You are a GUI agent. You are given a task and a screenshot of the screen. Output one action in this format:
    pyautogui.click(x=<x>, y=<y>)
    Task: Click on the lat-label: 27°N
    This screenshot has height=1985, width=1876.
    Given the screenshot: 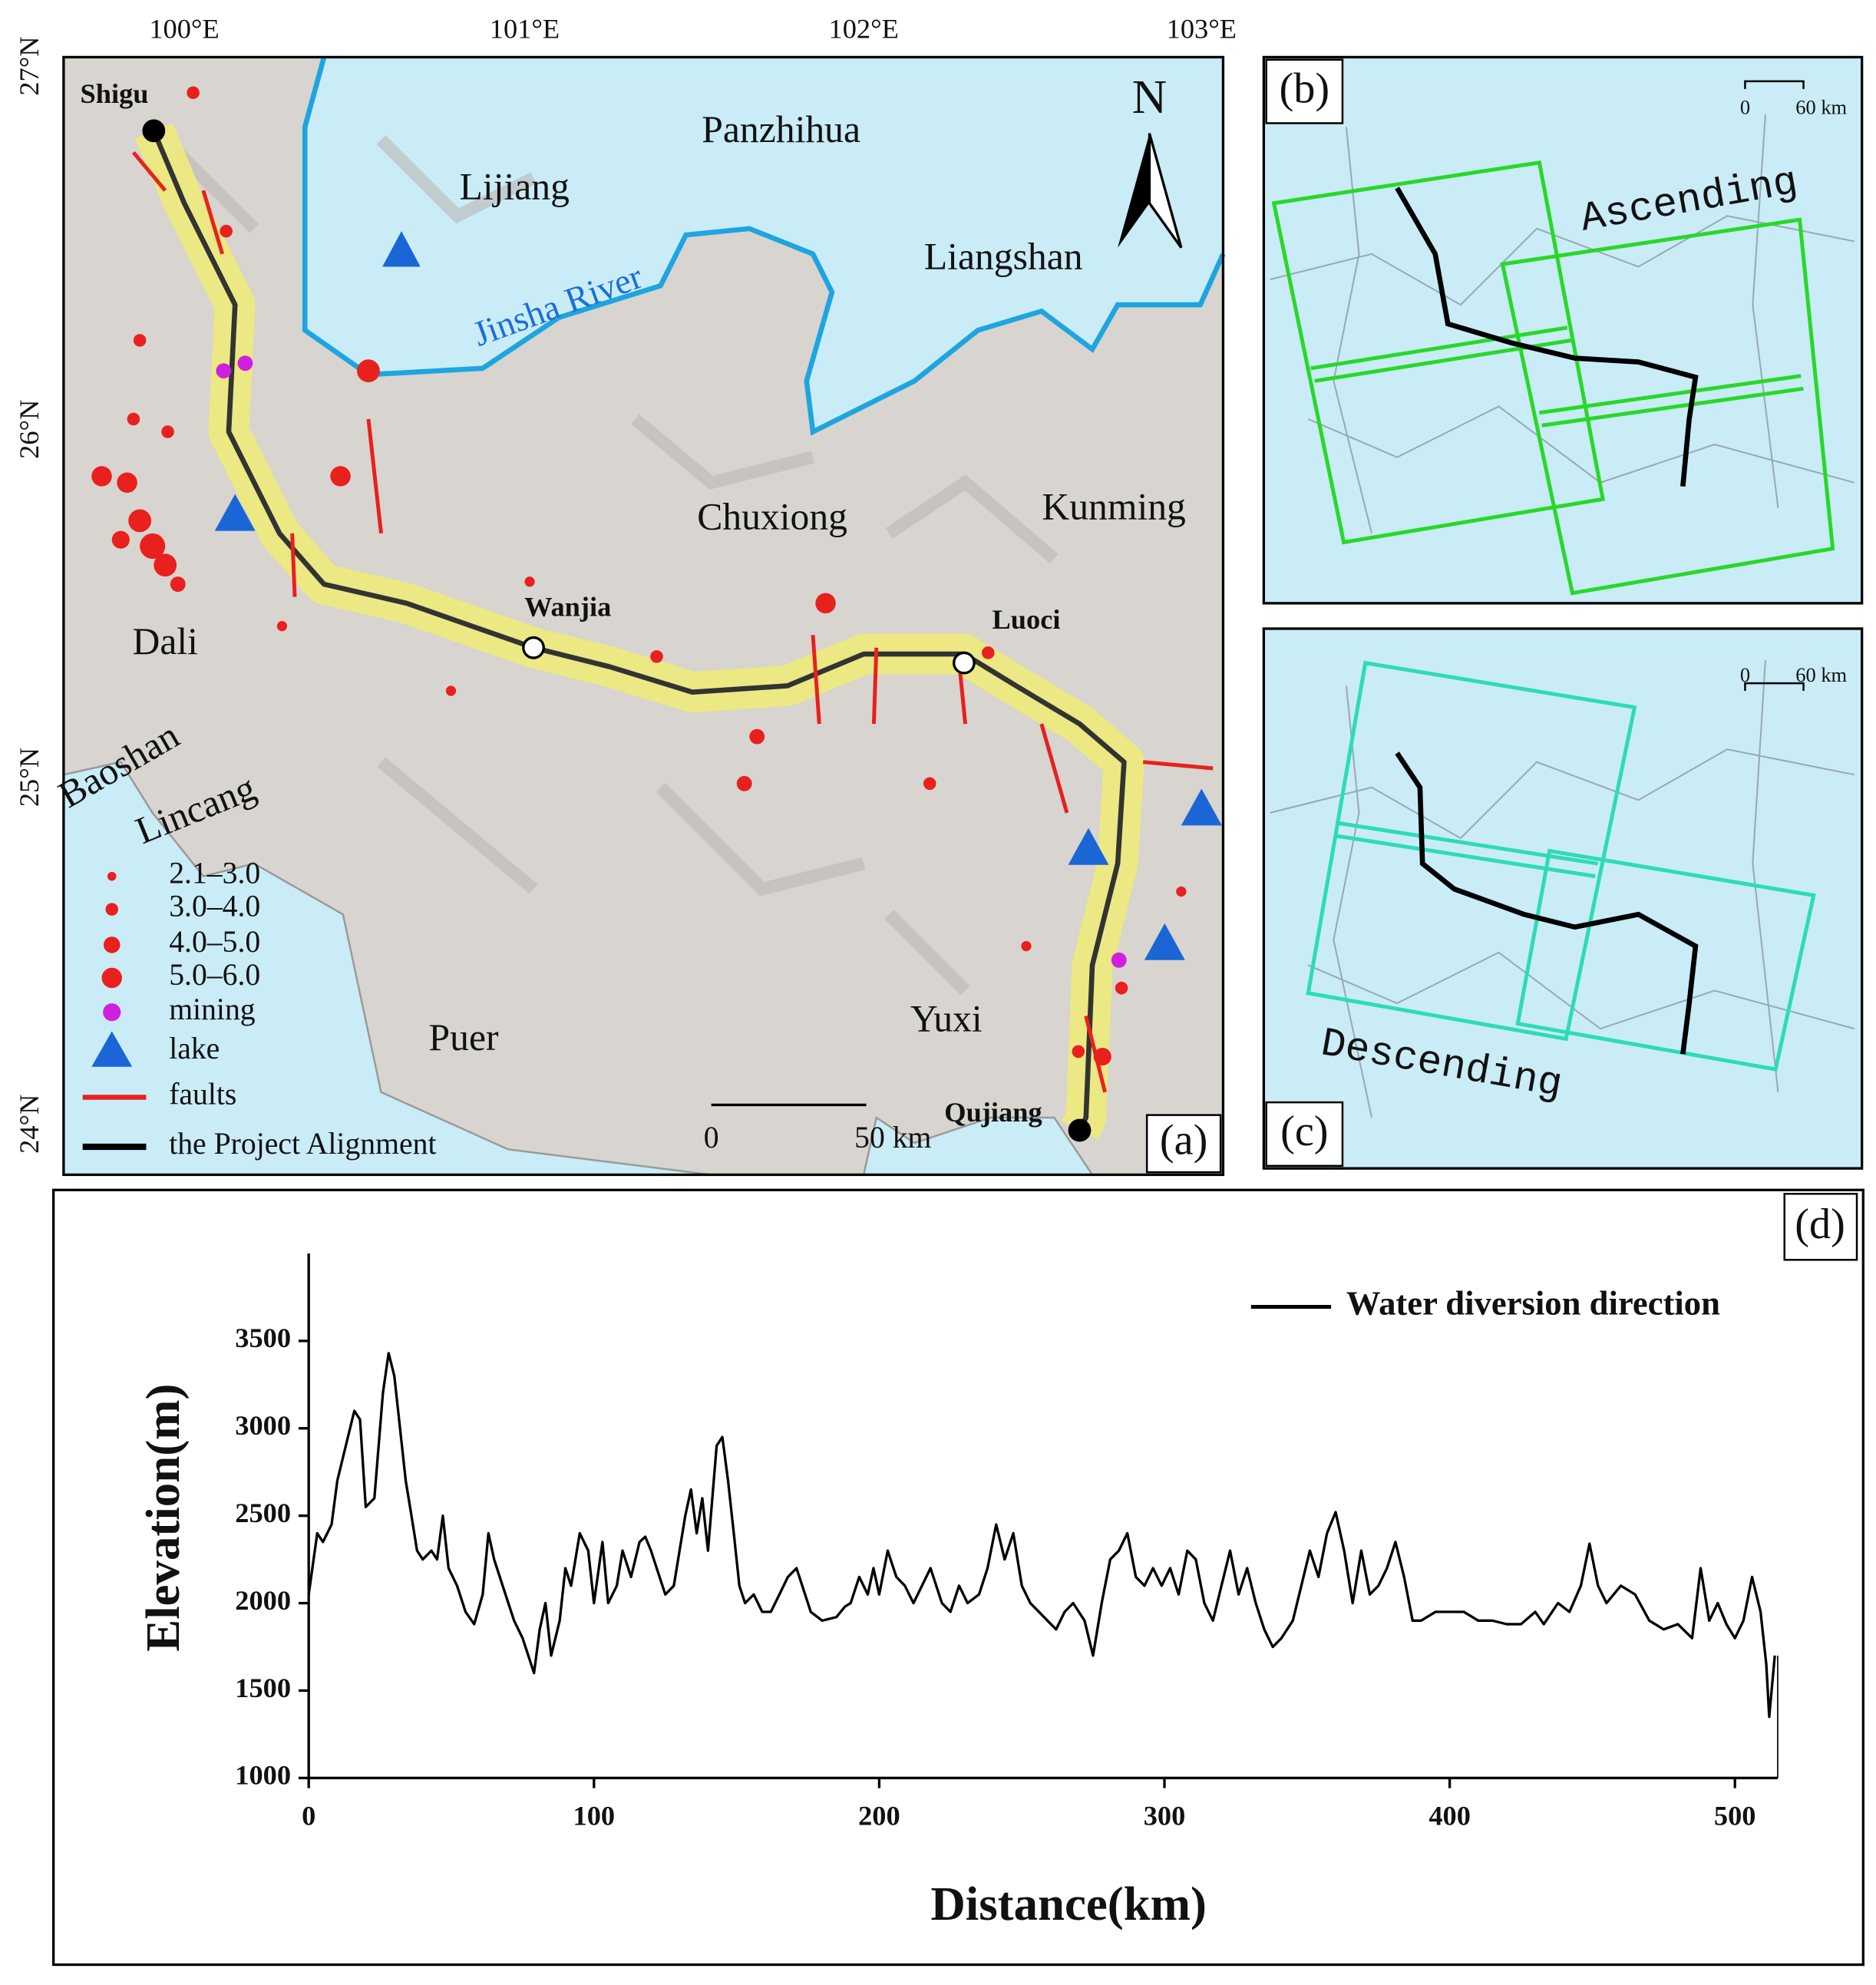 What is the action you would take?
    pyautogui.click(x=29, y=66)
    